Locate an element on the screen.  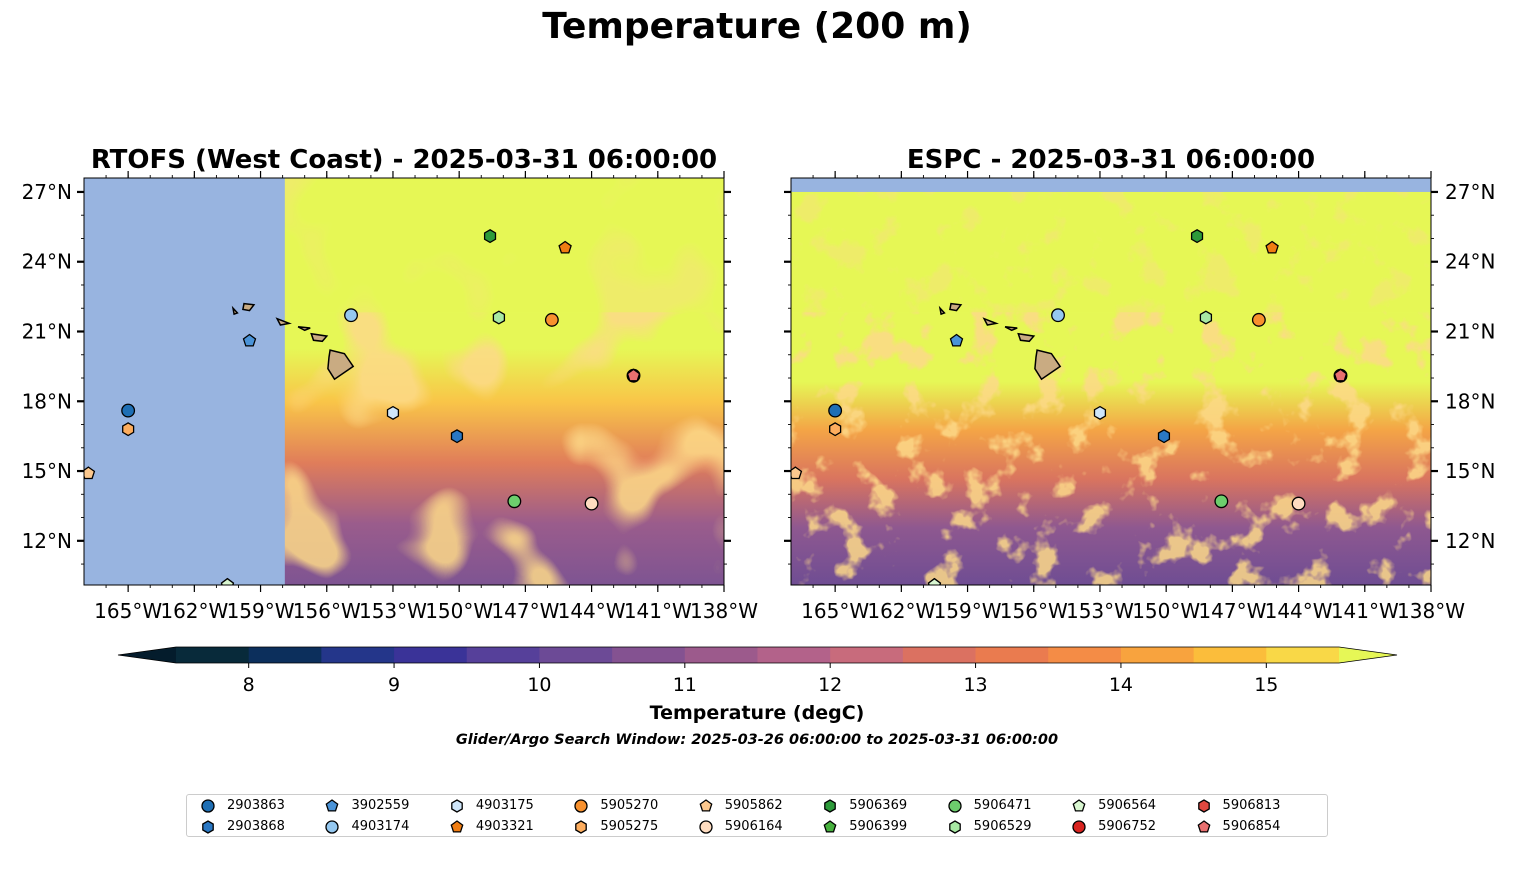
legend-item: 5906529 is located at coordinates (1006, 826).